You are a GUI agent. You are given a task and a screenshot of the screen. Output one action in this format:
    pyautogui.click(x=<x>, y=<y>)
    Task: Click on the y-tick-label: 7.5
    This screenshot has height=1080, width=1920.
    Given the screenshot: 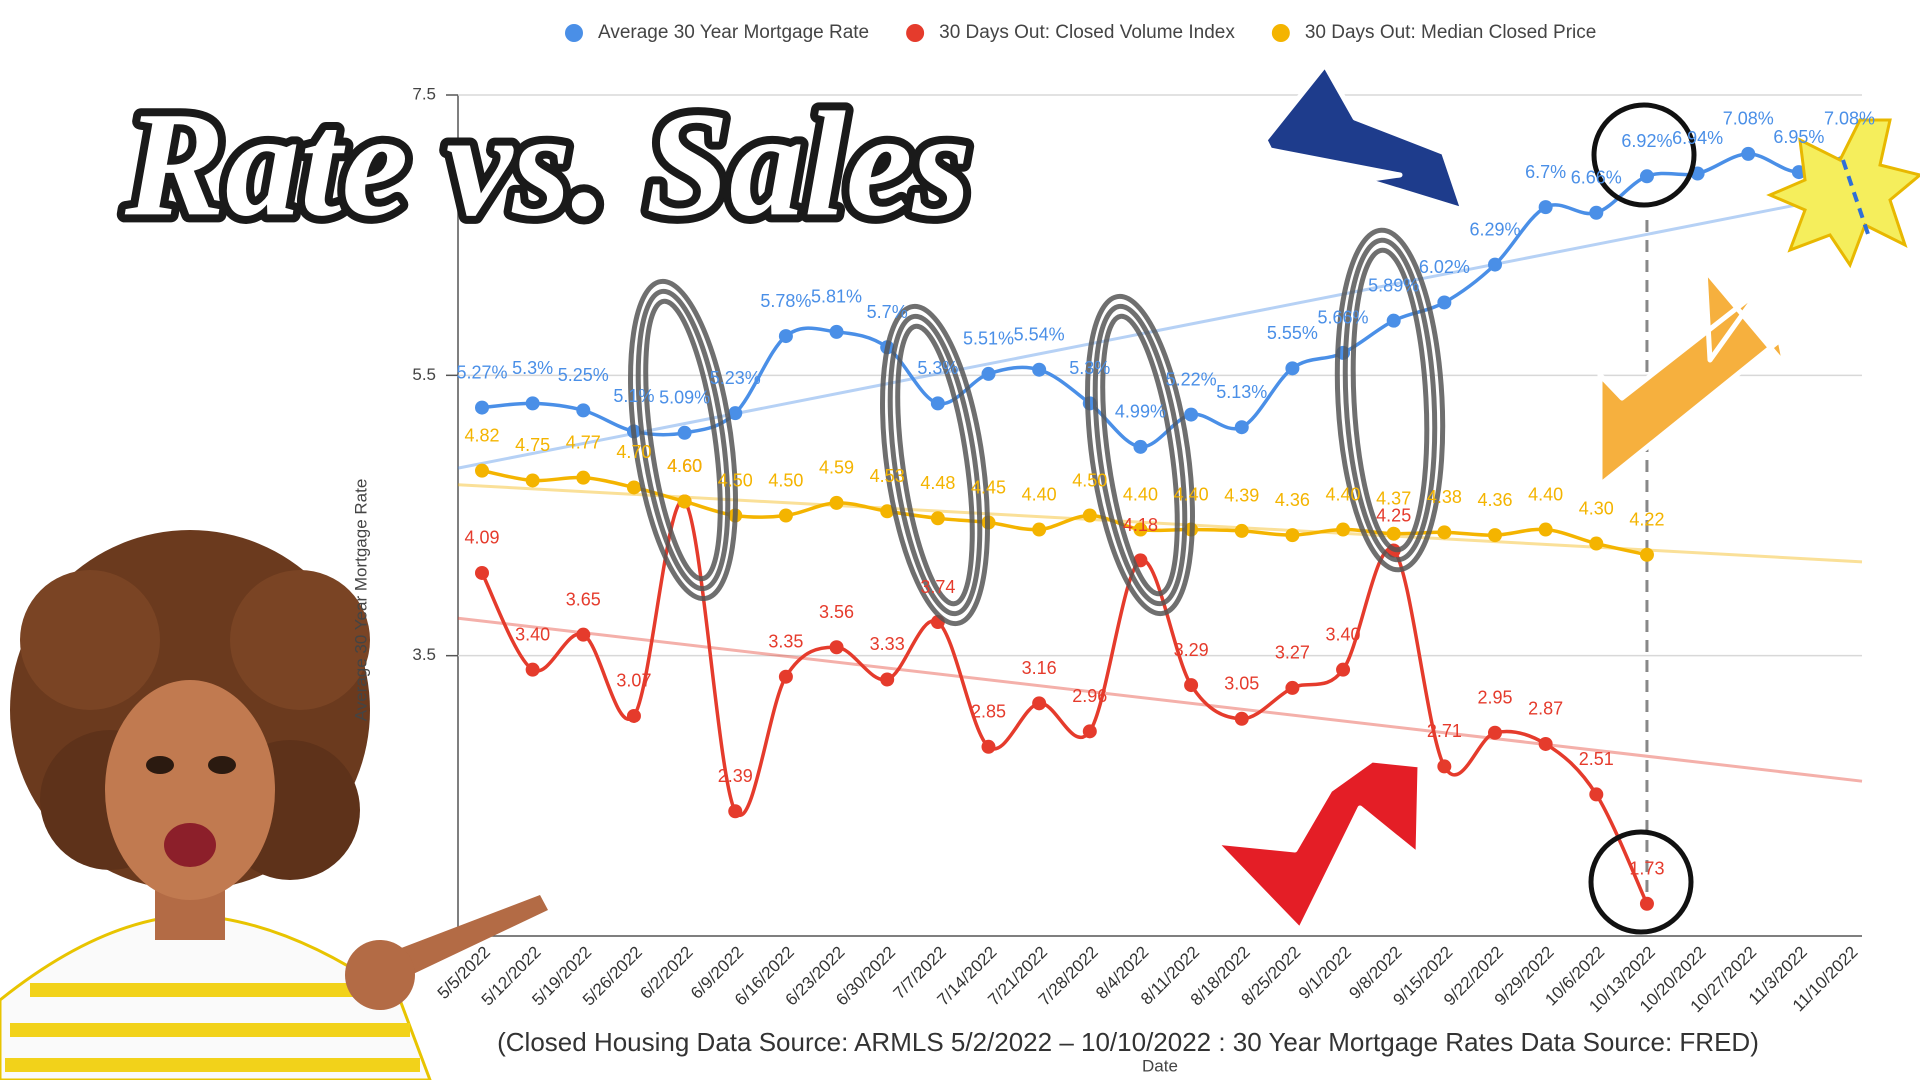 What is the action you would take?
    pyautogui.click(x=424, y=93)
    